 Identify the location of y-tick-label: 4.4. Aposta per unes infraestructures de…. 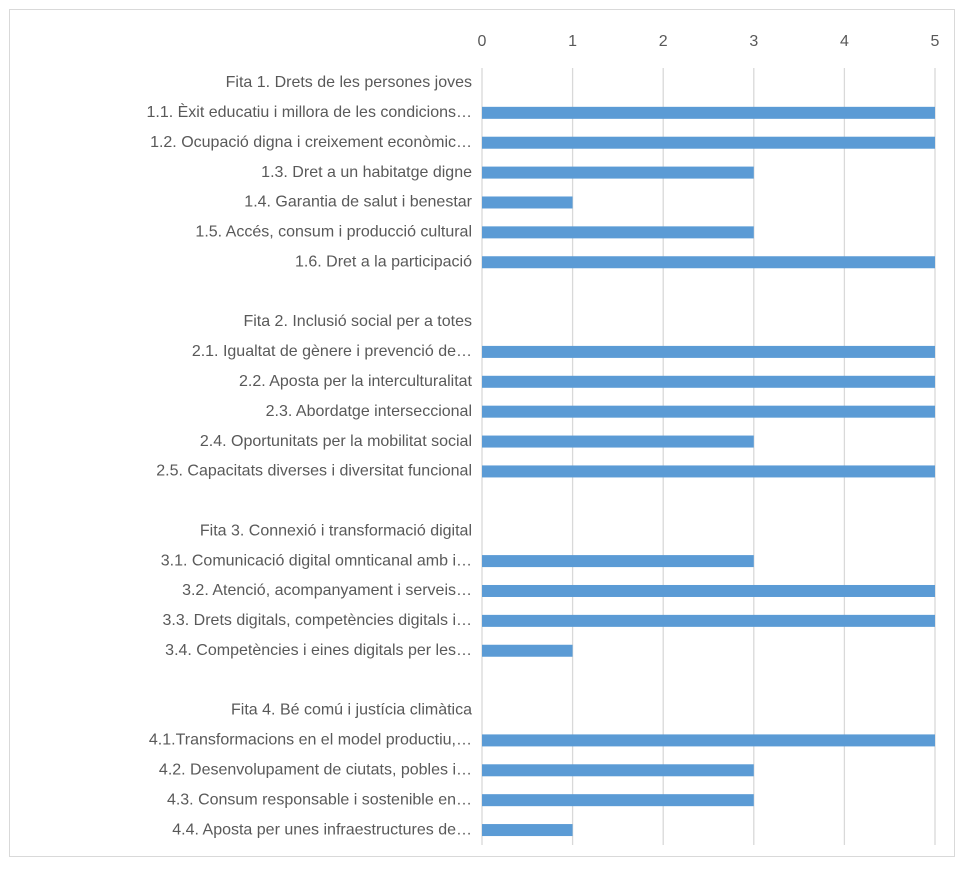
(322, 829).